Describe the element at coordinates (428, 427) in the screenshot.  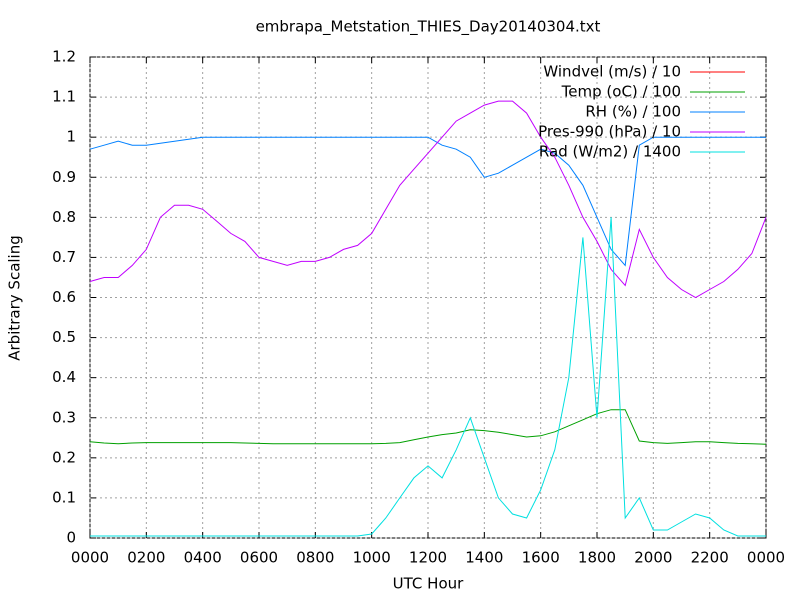
I see `data-line` at that location.